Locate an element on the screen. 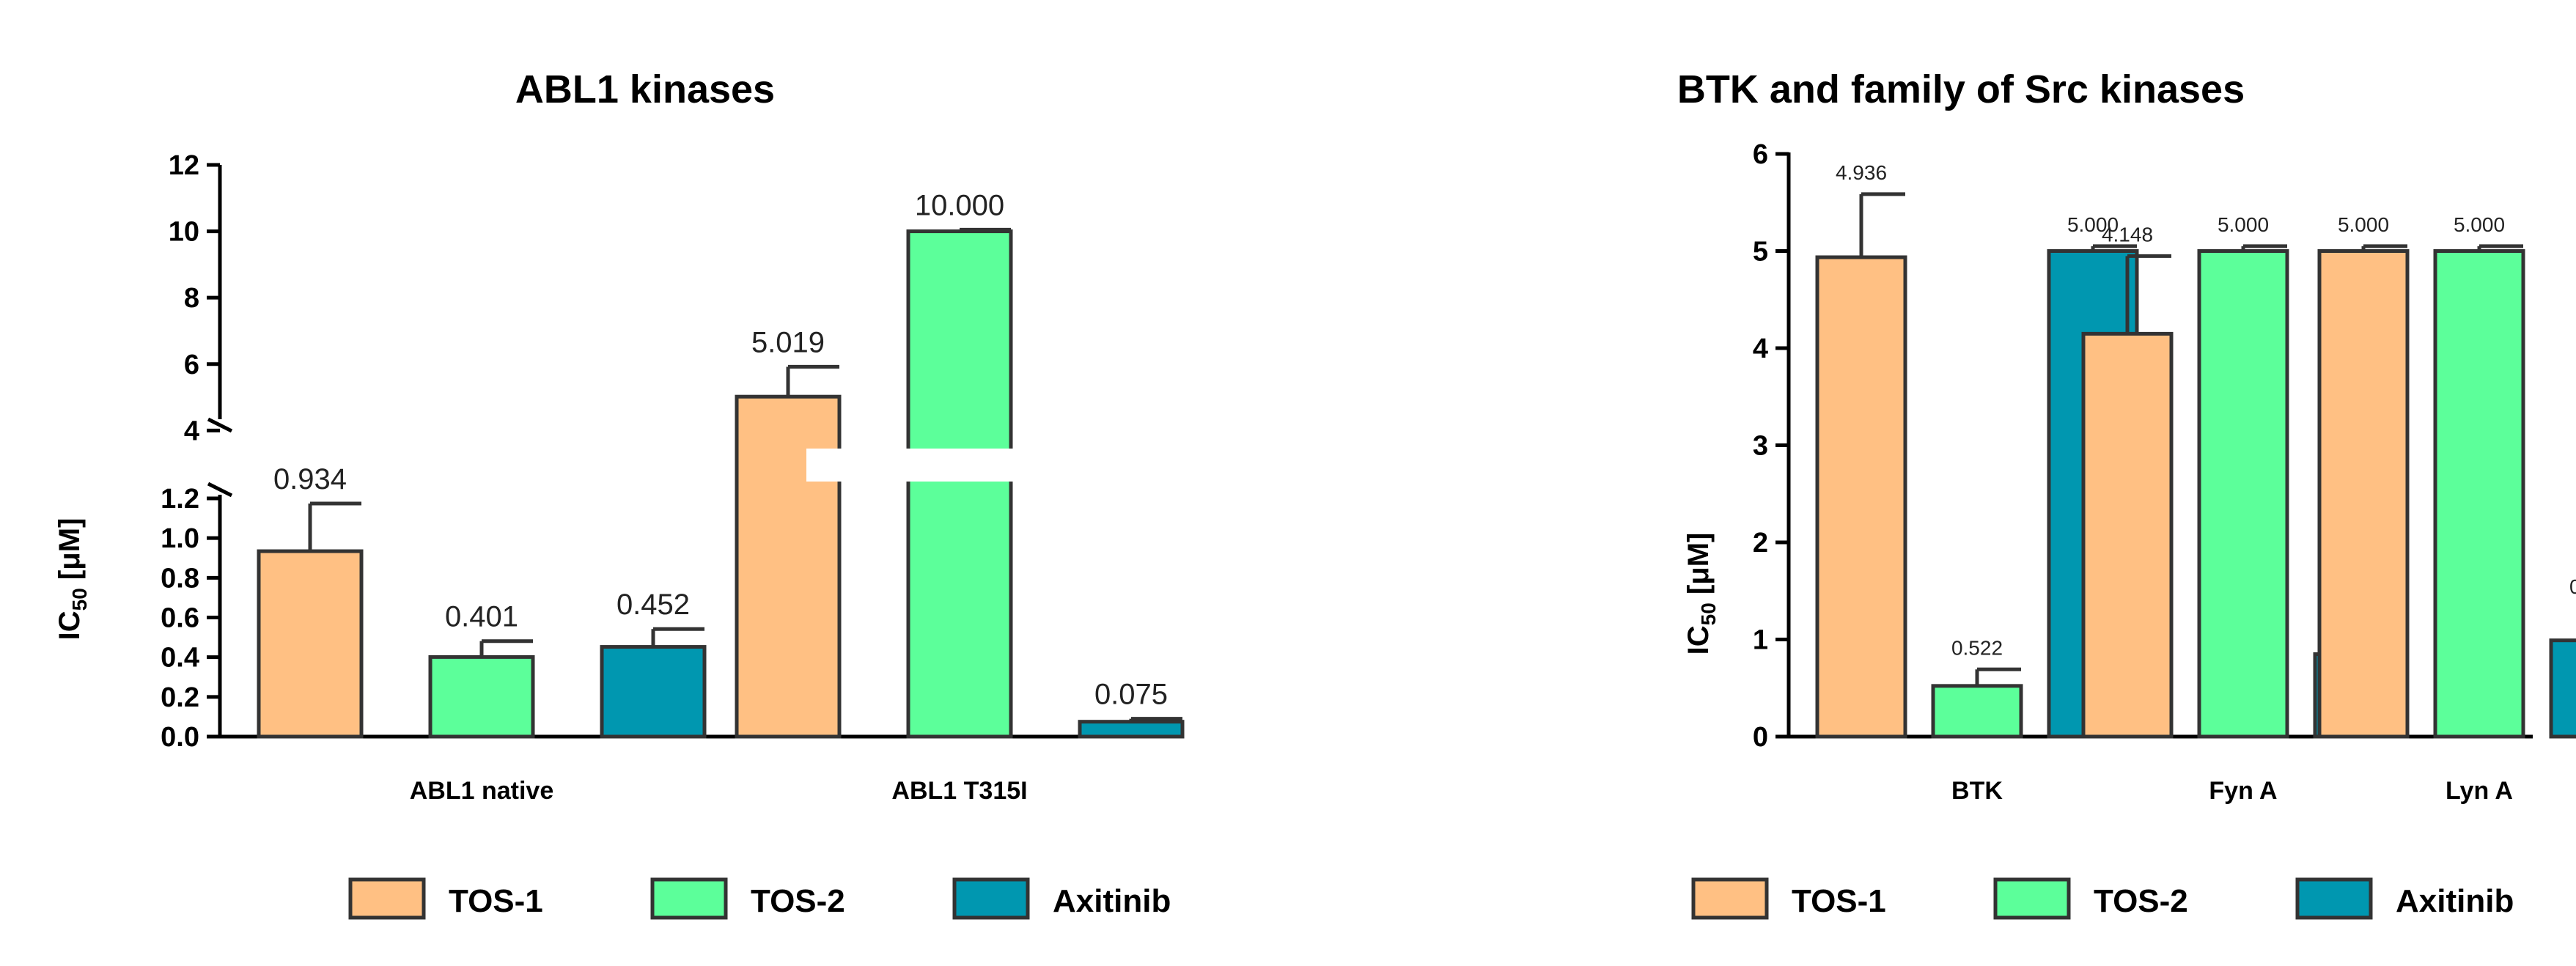 This screenshot has height=966, width=2576. data-label: 0.991 is located at coordinates (2572, 586).